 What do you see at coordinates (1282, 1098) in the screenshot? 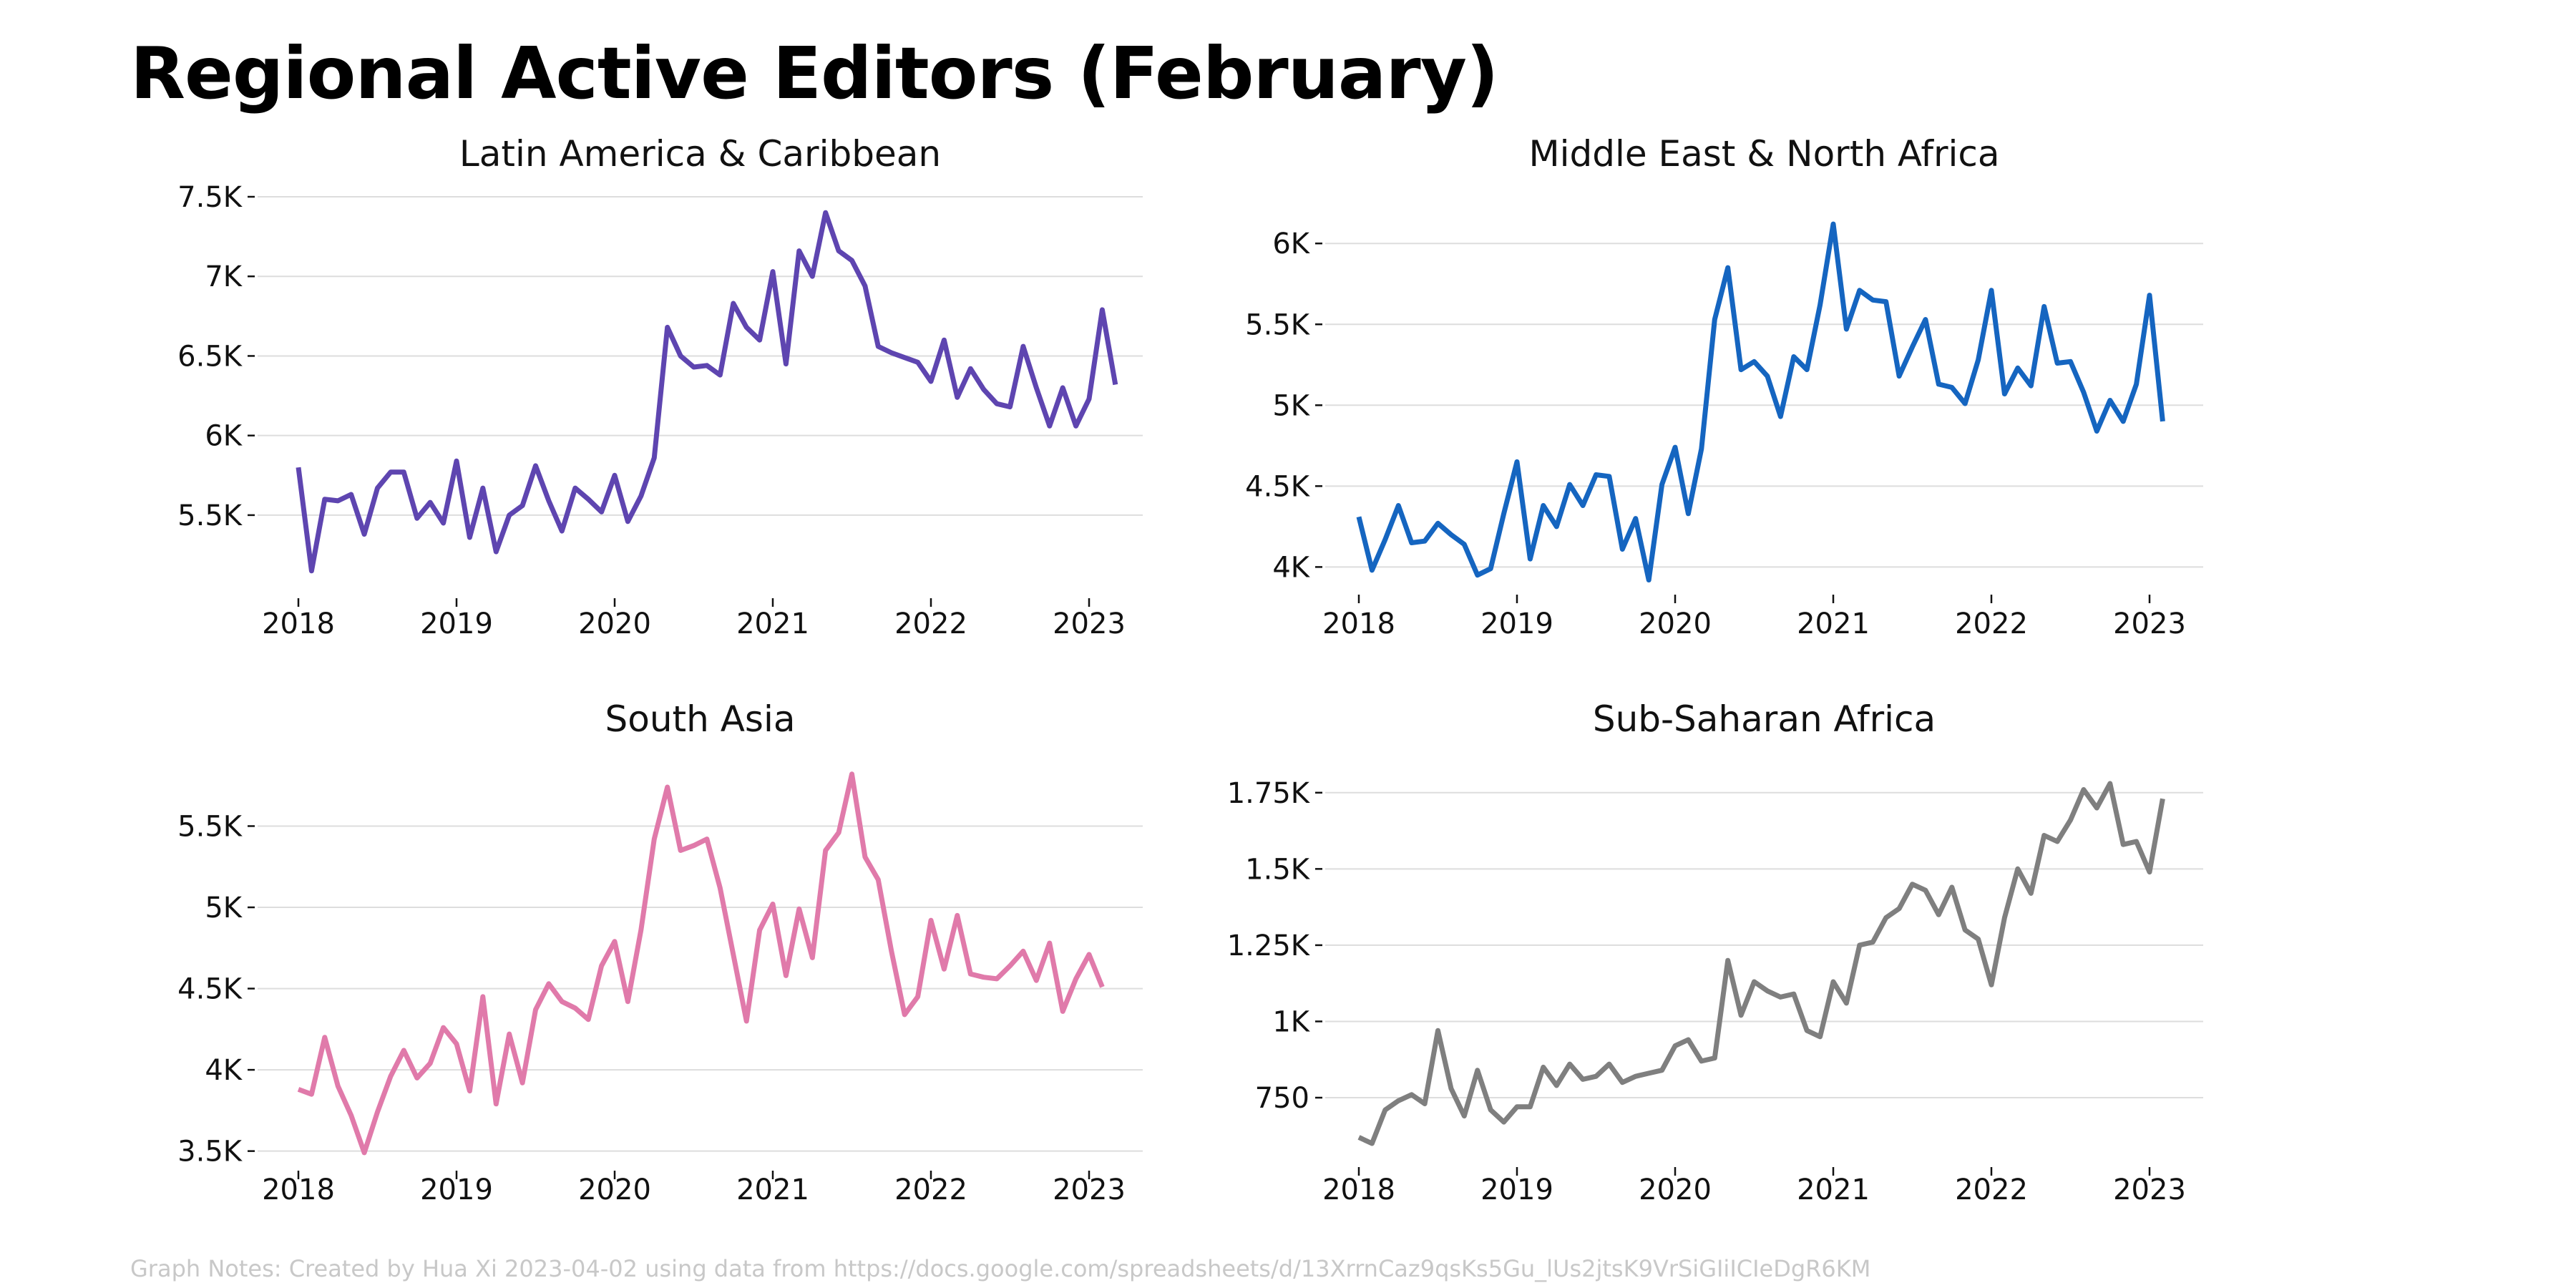
I see `y-tick-label: 750` at bounding box center [1282, 1098].